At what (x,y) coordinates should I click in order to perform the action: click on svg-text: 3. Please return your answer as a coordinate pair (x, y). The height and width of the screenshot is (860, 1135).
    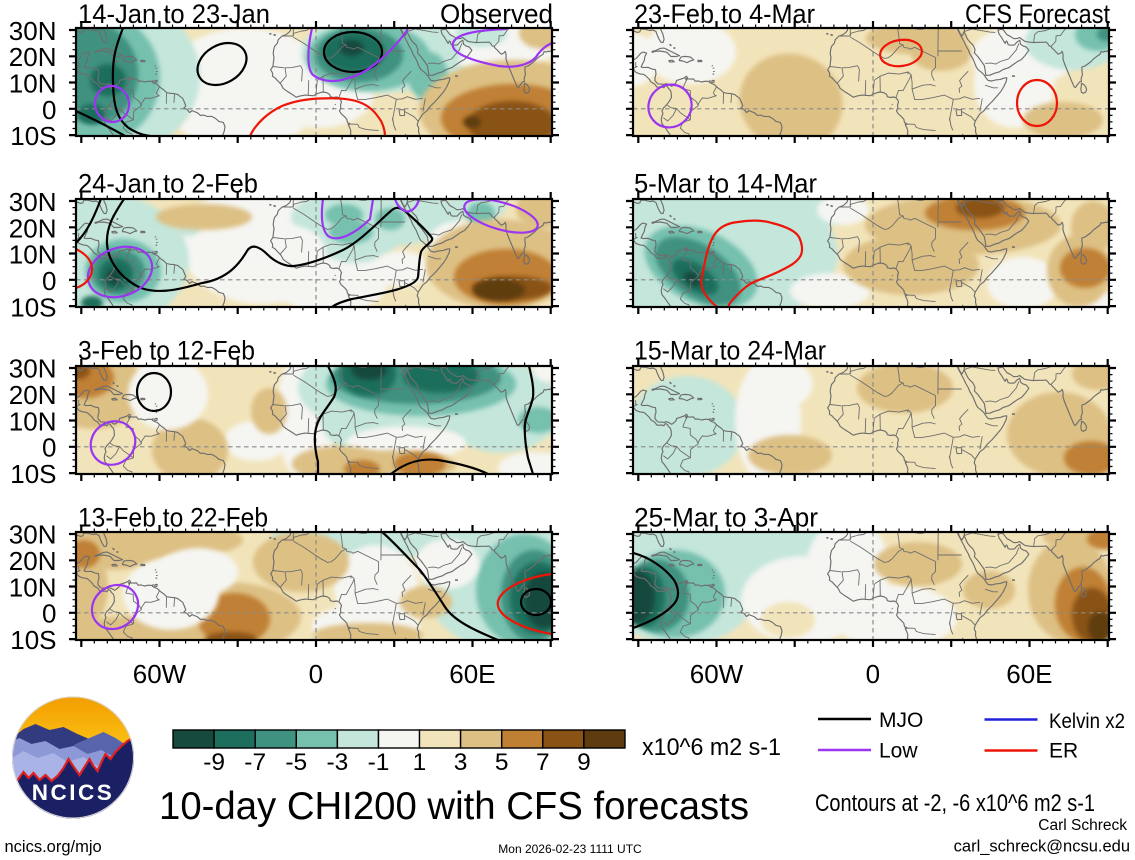
    Looking at the image, I should click on (461, 762).